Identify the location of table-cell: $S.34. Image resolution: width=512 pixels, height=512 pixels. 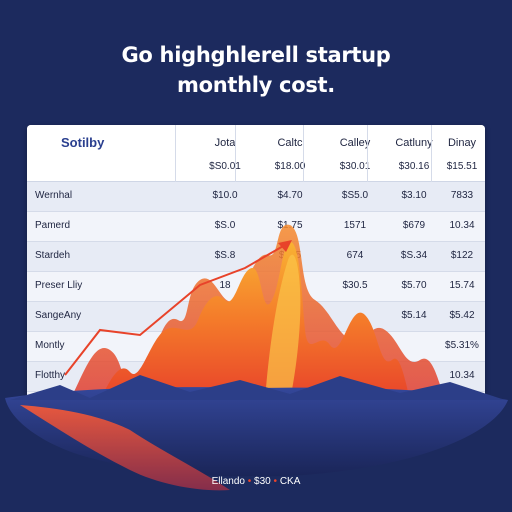
(414, 255).